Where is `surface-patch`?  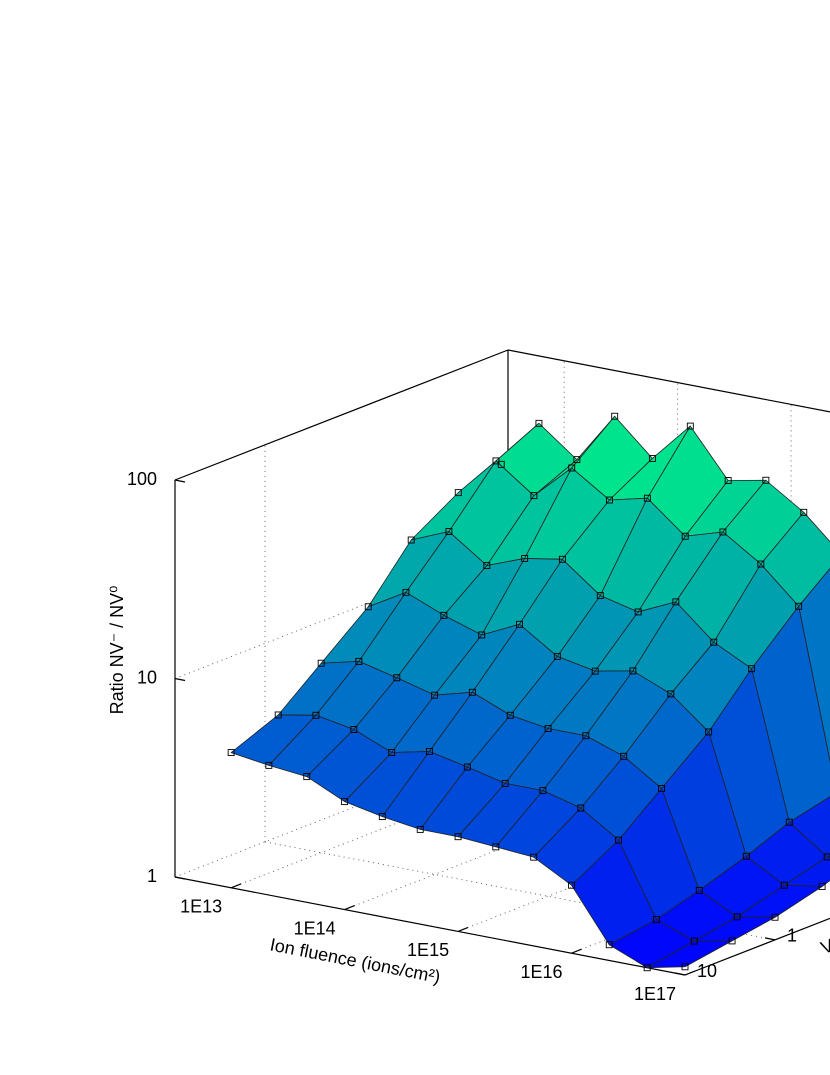
surface-patch is located at coordinates (689, 954).